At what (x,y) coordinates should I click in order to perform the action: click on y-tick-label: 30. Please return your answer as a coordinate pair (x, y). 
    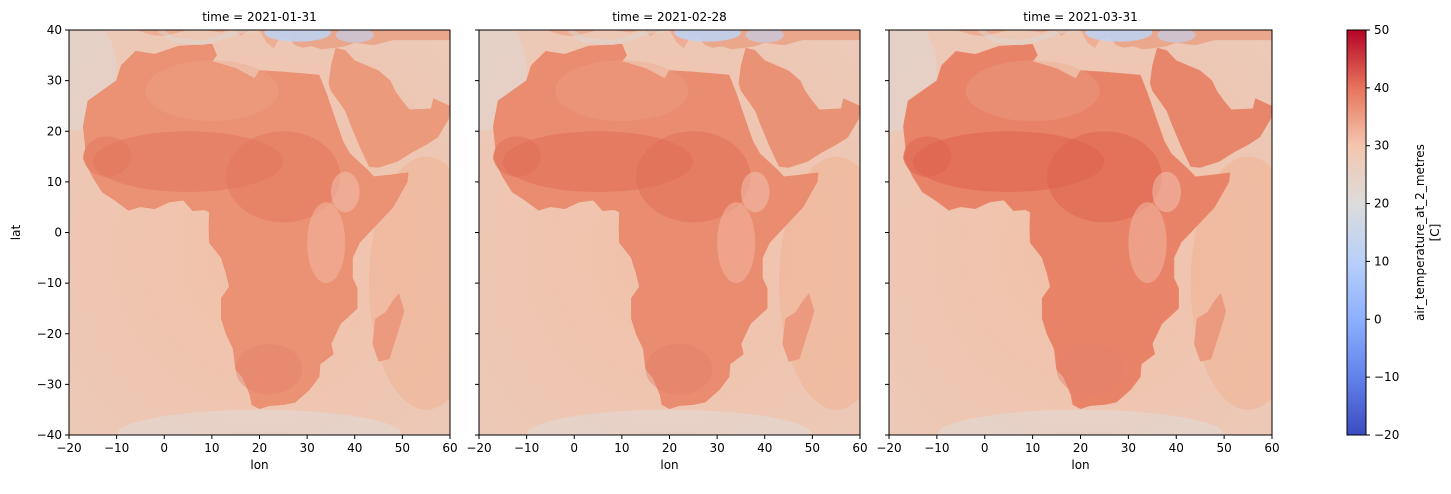
    Looking at the image, I should click on (54, 81).